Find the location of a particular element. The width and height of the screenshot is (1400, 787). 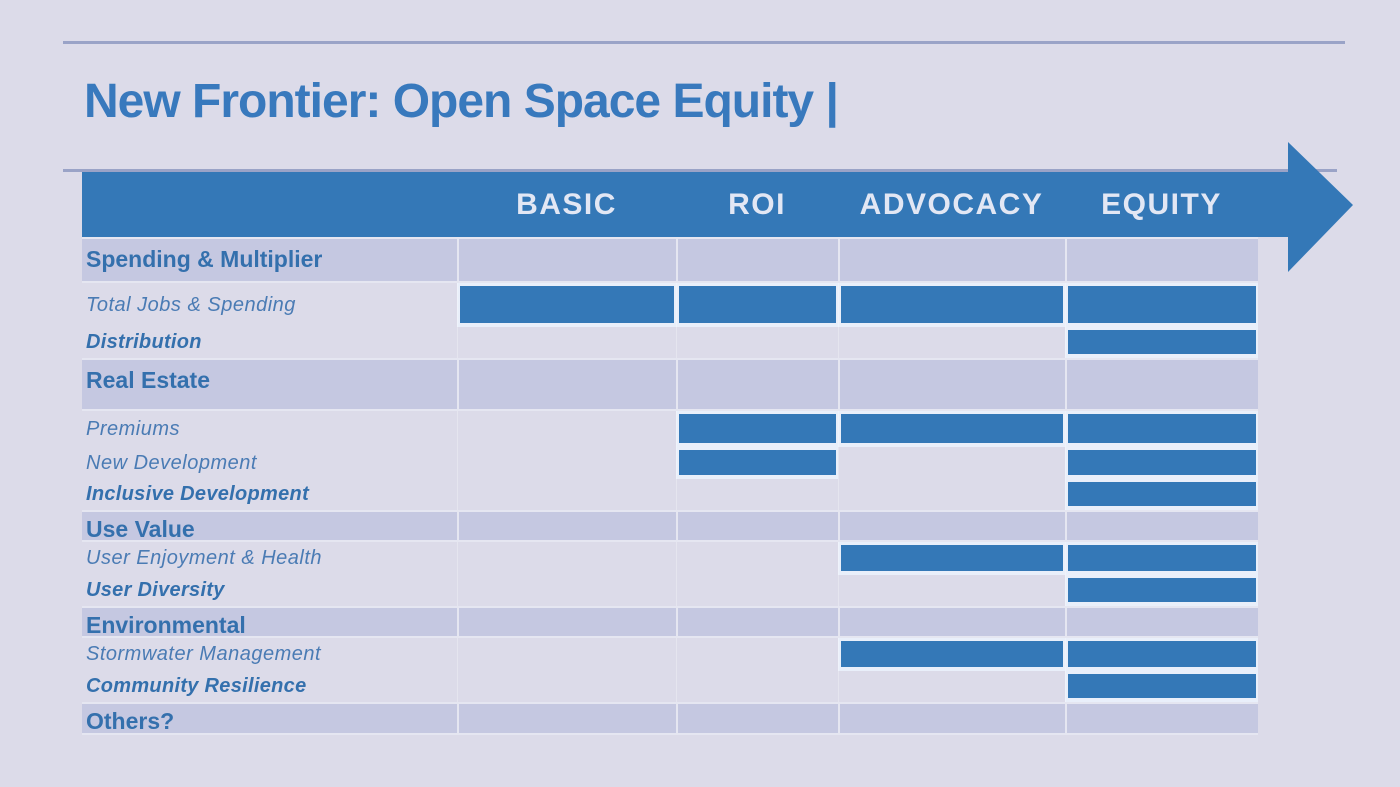

row-label-cell: User Enjoyment & Health is located at coordinates (269, 558).